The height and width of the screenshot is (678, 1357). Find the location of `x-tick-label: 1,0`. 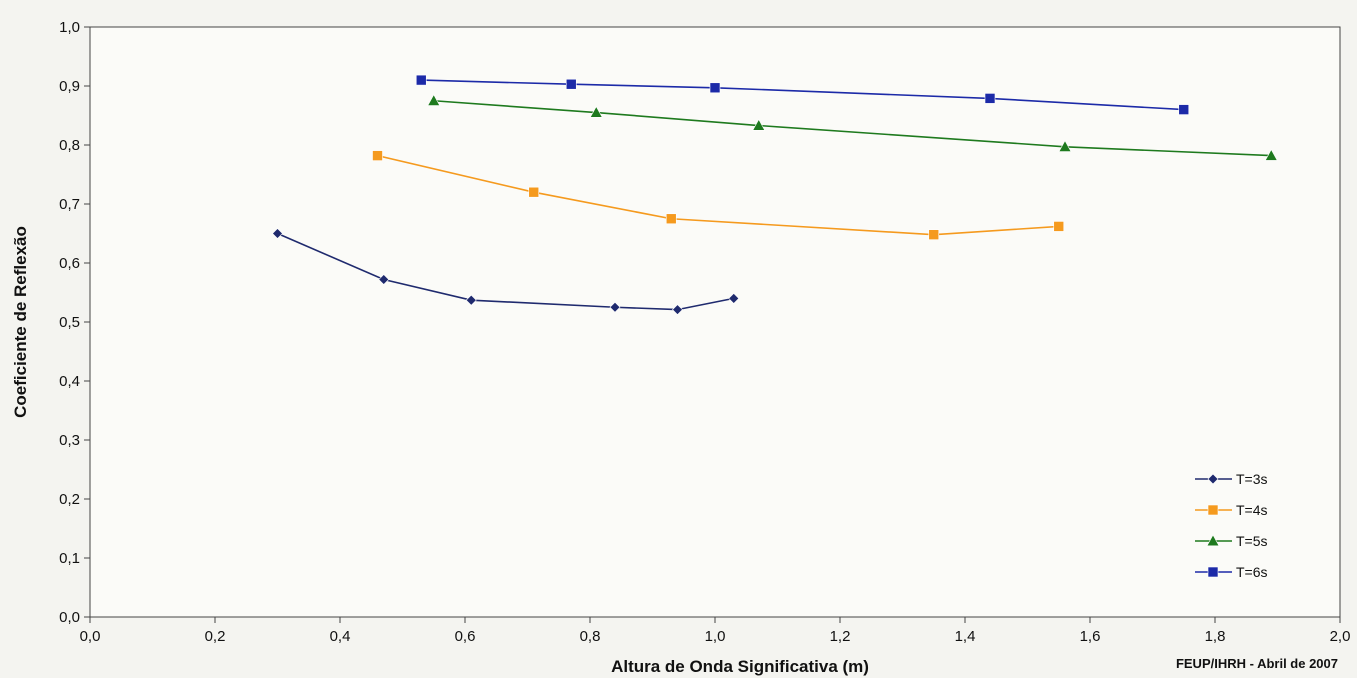

x-tick-label: 1,0 is located at coordinates (715, 636).